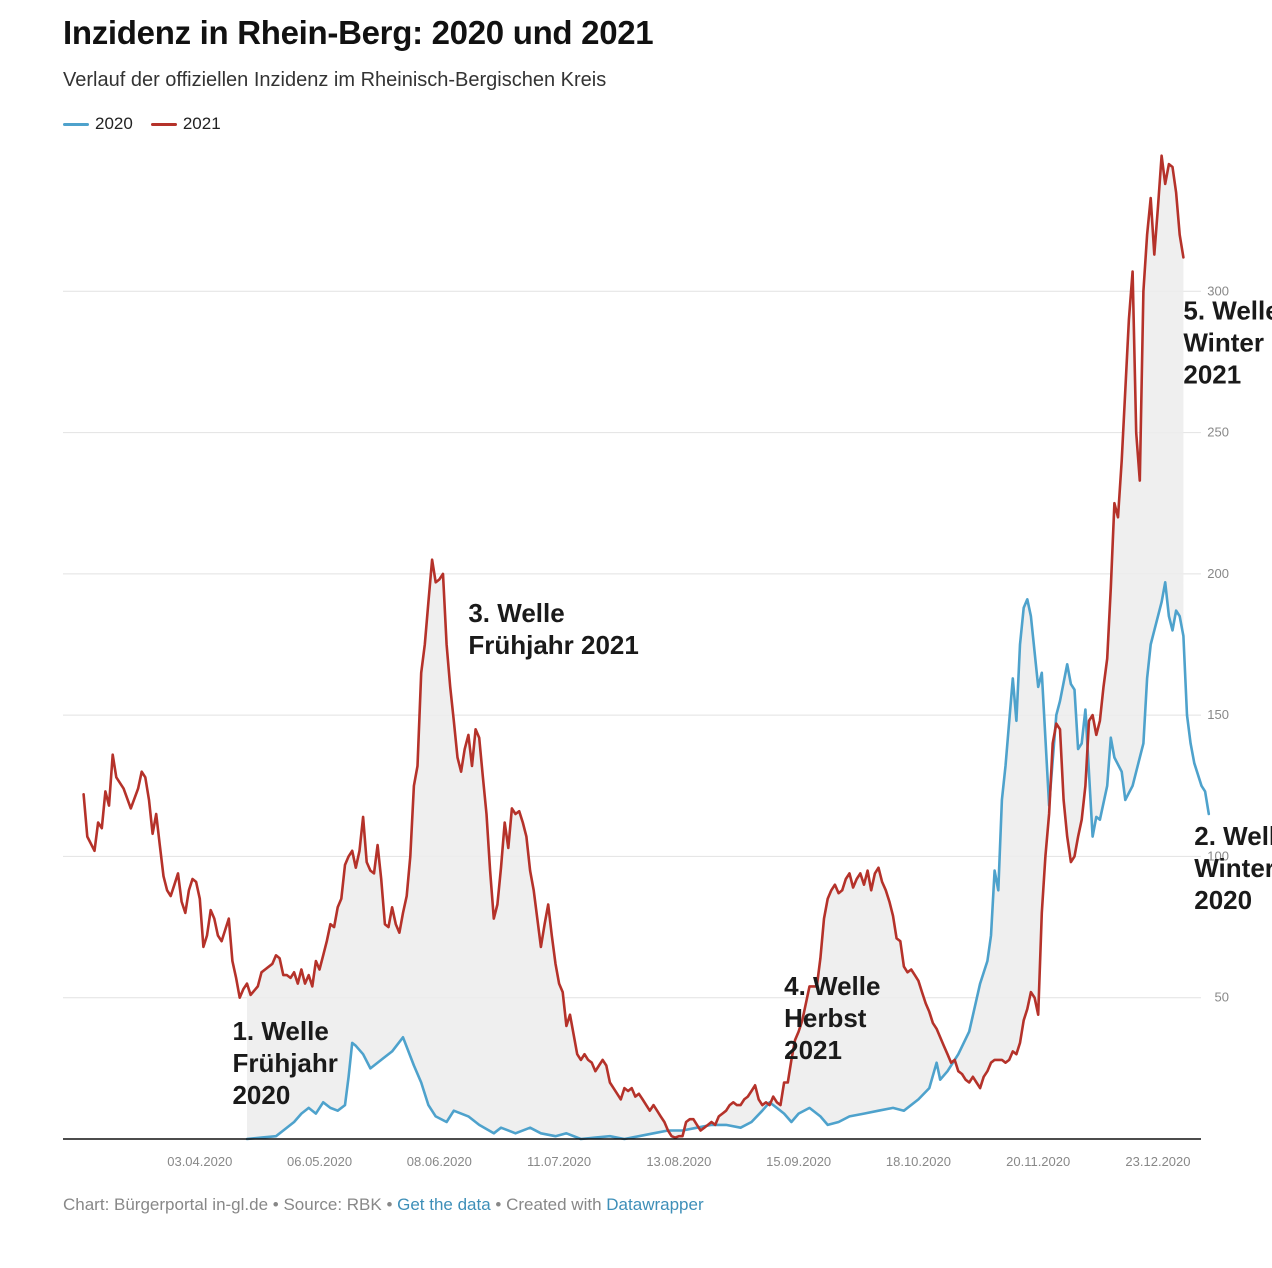 The width and height of the screenshot is (1272, 1268). Describe the element at coordinates (319, 1161) in the screenshot. I see `x-tick-label: 06.05.2020` at that location.